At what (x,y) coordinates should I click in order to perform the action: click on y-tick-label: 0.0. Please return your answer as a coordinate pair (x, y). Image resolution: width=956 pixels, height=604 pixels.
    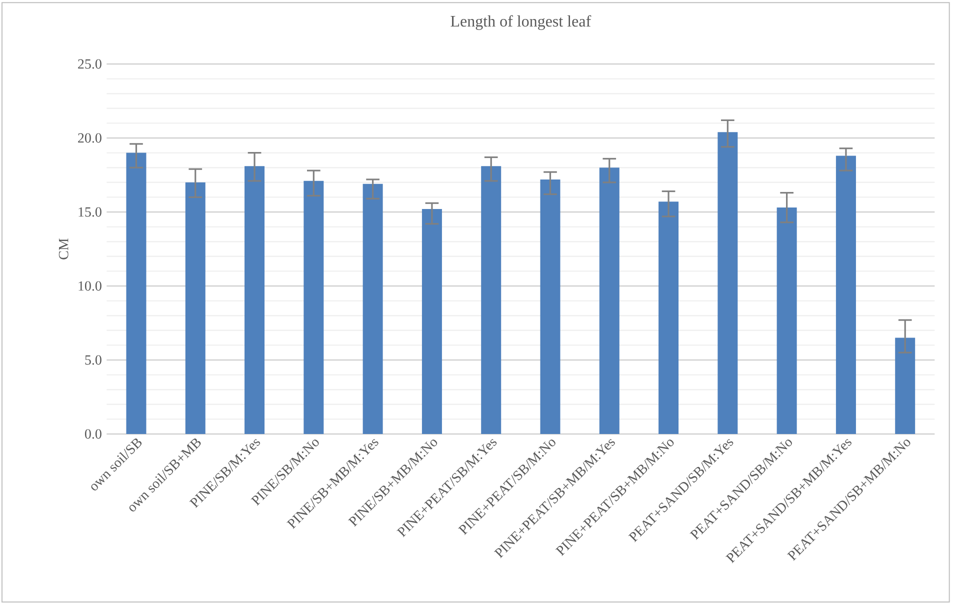
    Looking at the image, I should click on (93, 434).